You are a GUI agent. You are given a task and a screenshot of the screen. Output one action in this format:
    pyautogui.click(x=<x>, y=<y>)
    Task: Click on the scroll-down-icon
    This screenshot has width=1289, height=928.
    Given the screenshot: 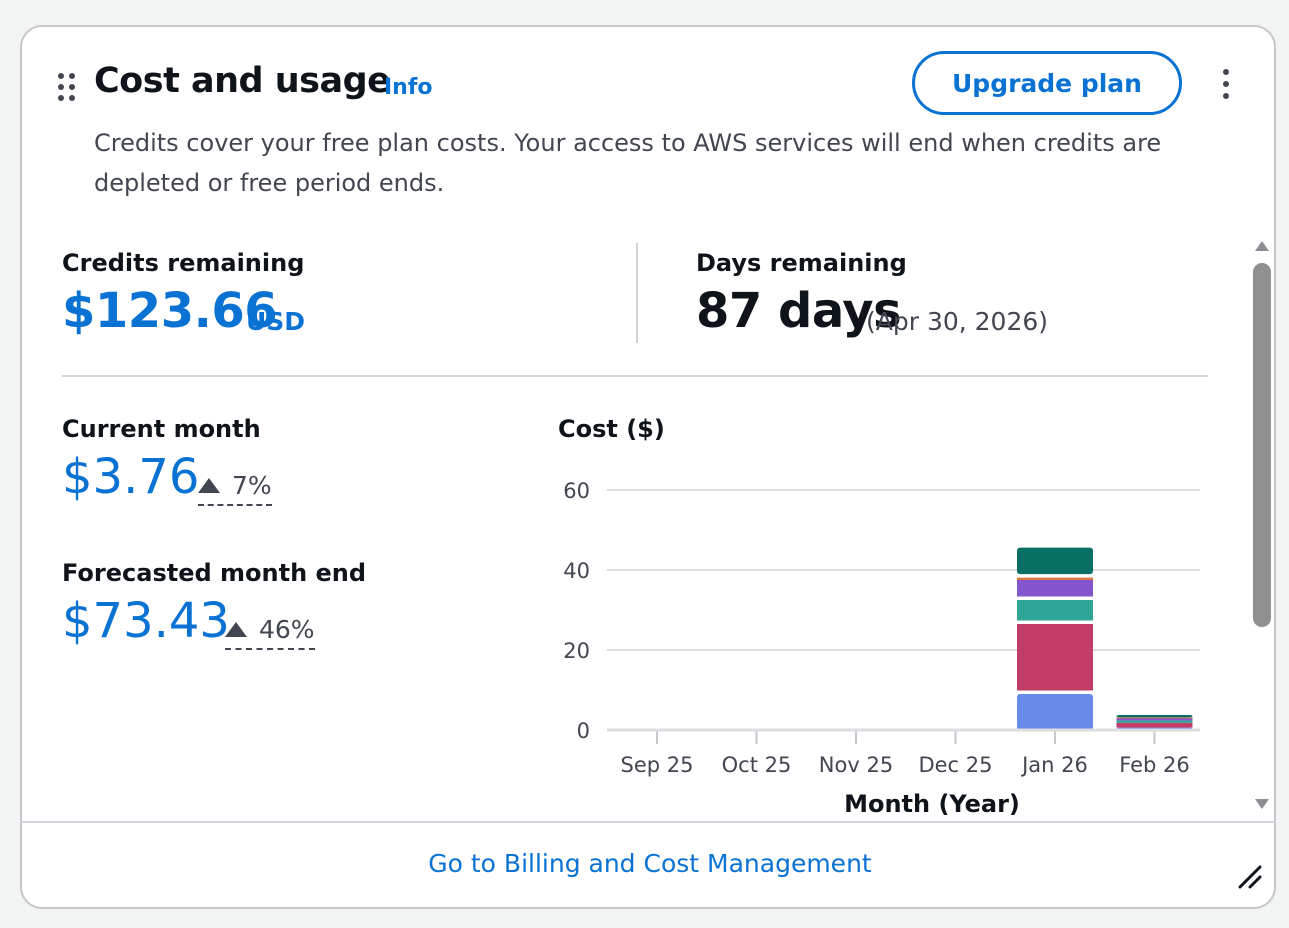 What is the action you would take?
    pyautogui.click(x=1262, y=804)
    